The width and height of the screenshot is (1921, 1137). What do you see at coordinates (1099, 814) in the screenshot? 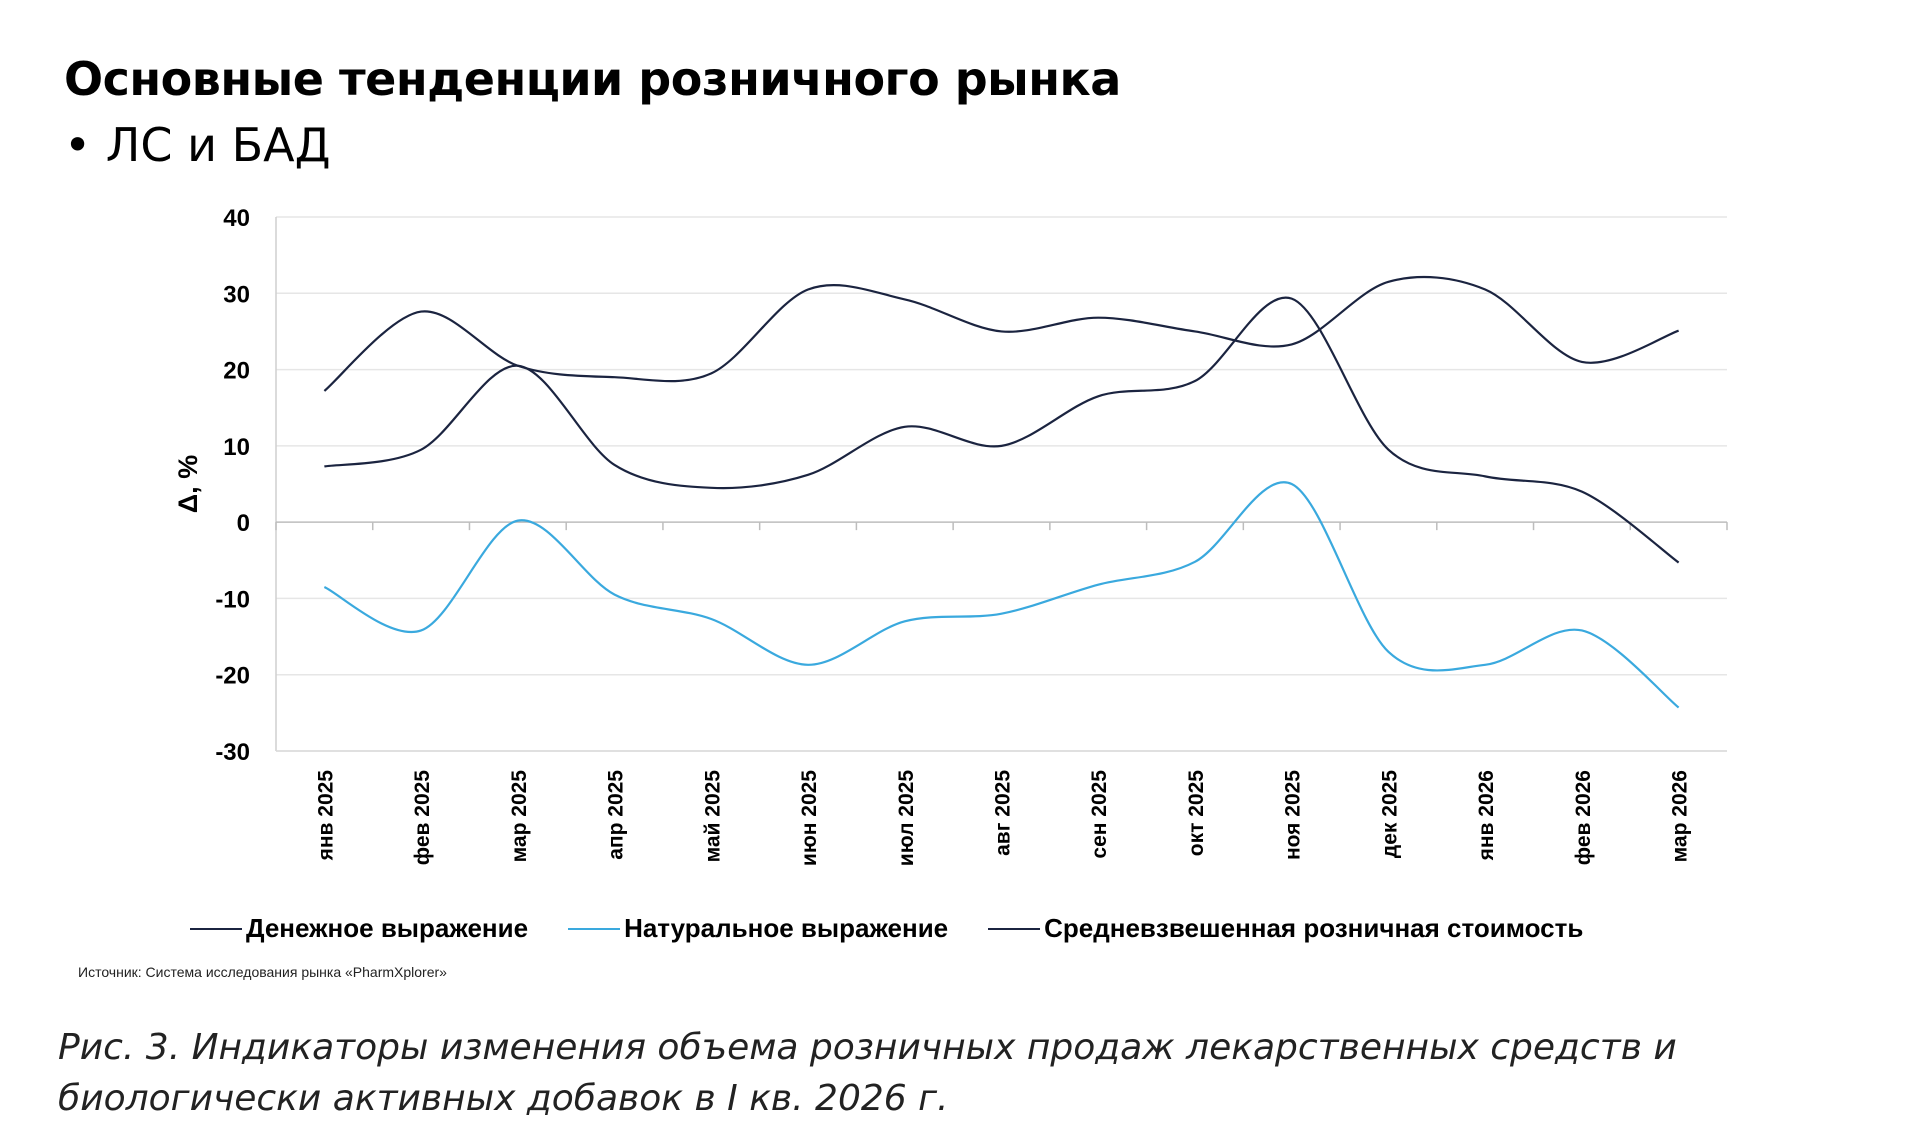
I see `x-tick-label: сен 2025` at bounding box center [1099, 814].